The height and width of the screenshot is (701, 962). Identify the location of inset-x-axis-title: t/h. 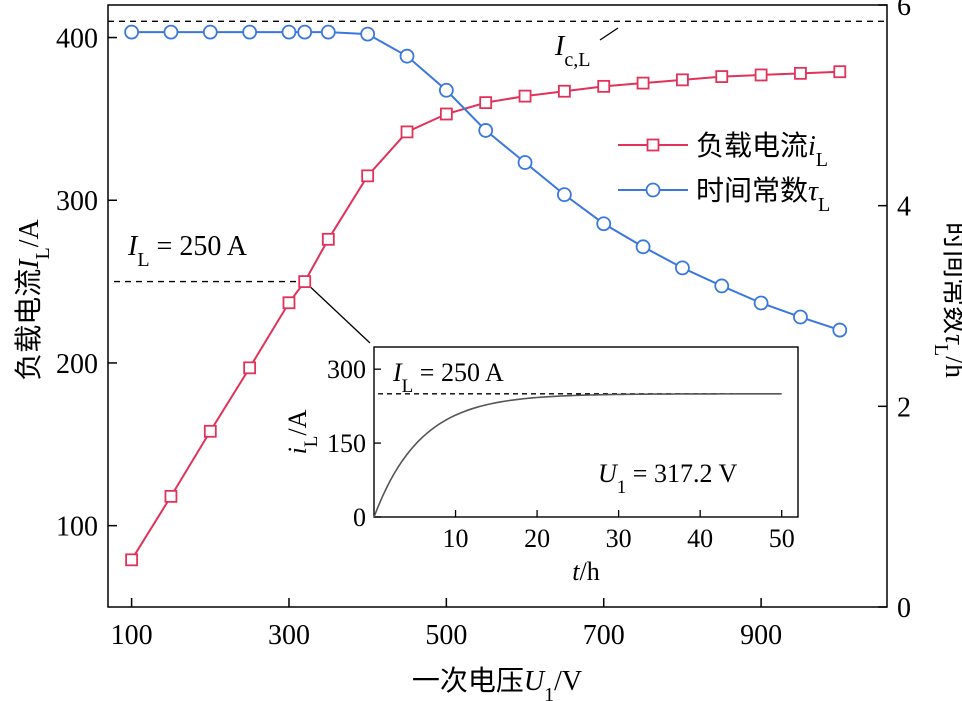
(585, 571).